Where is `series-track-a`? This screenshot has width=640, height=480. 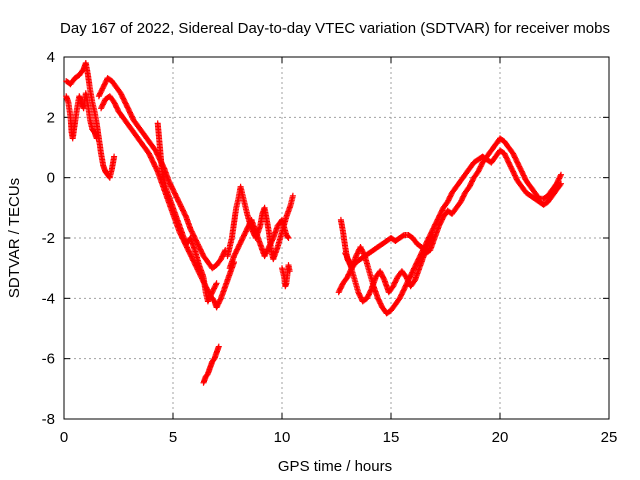
series-track-a is located at coordinates (90, 120).